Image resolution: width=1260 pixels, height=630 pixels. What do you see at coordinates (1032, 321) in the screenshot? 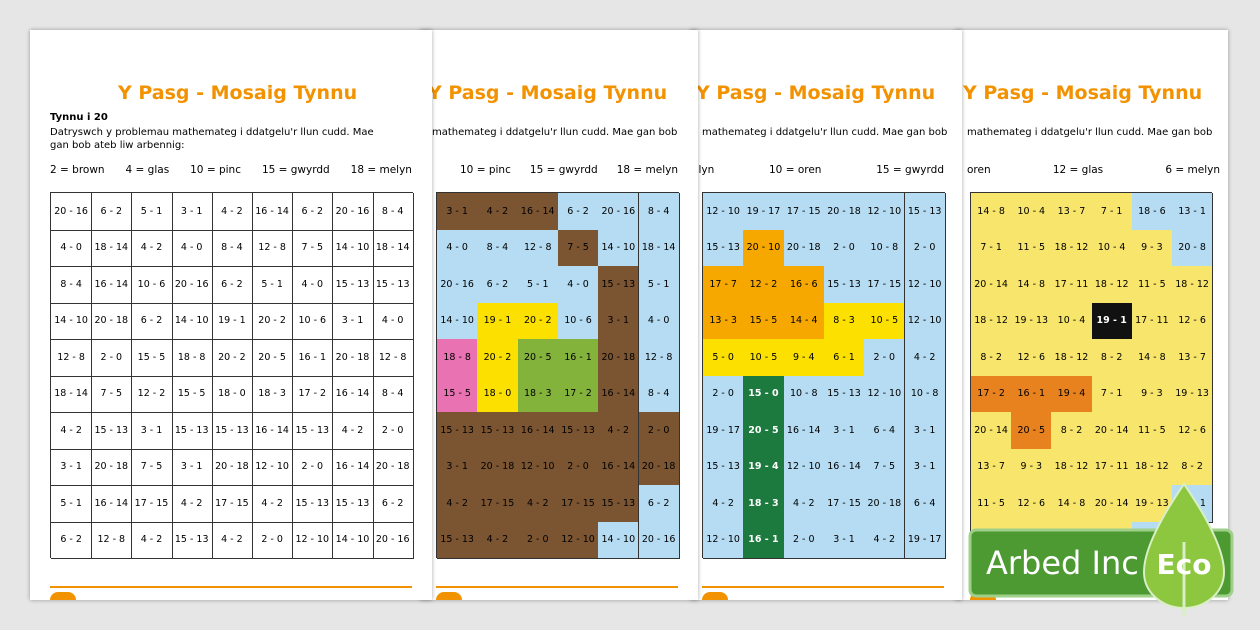
I see `grid-cell: 19 - 13` at bounding box center [1032, 321].